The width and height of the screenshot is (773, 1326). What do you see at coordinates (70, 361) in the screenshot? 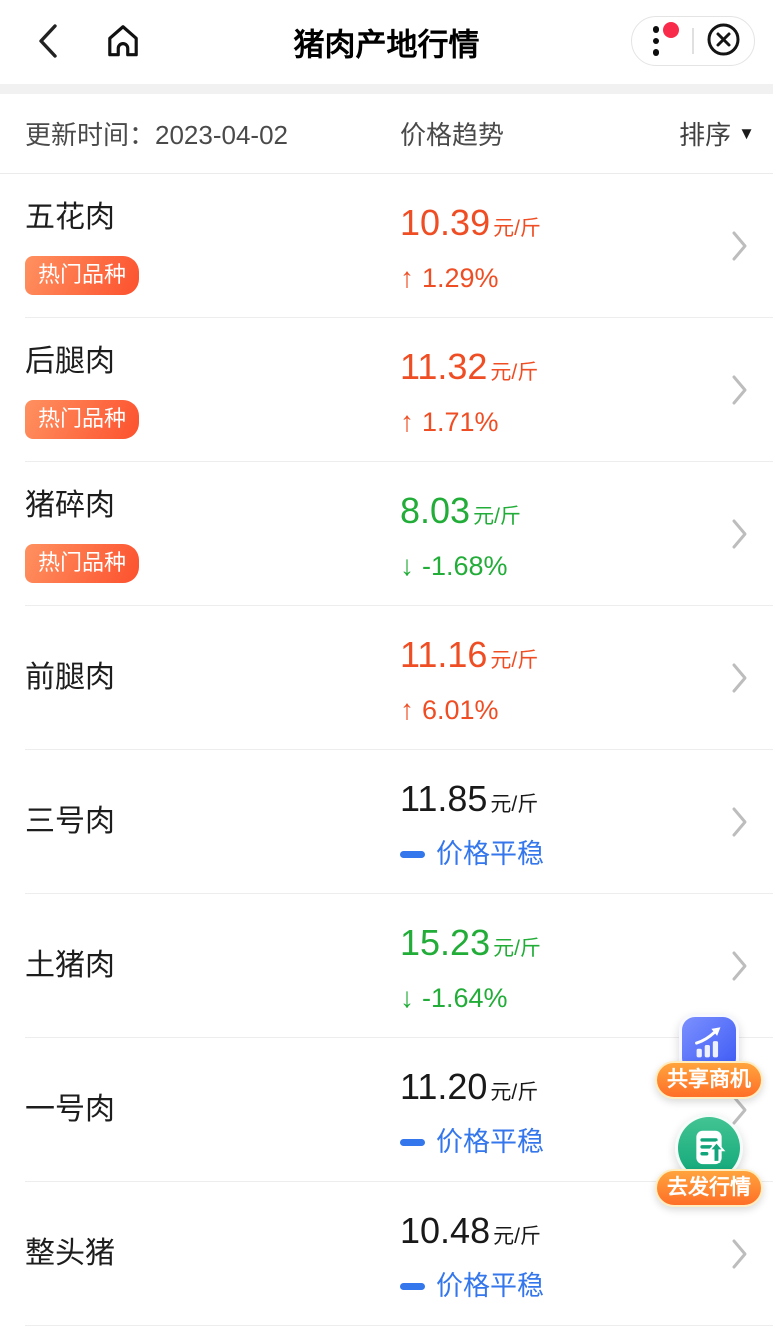
I see `product-name: 后腿肉` at bounding box center [70, 361].